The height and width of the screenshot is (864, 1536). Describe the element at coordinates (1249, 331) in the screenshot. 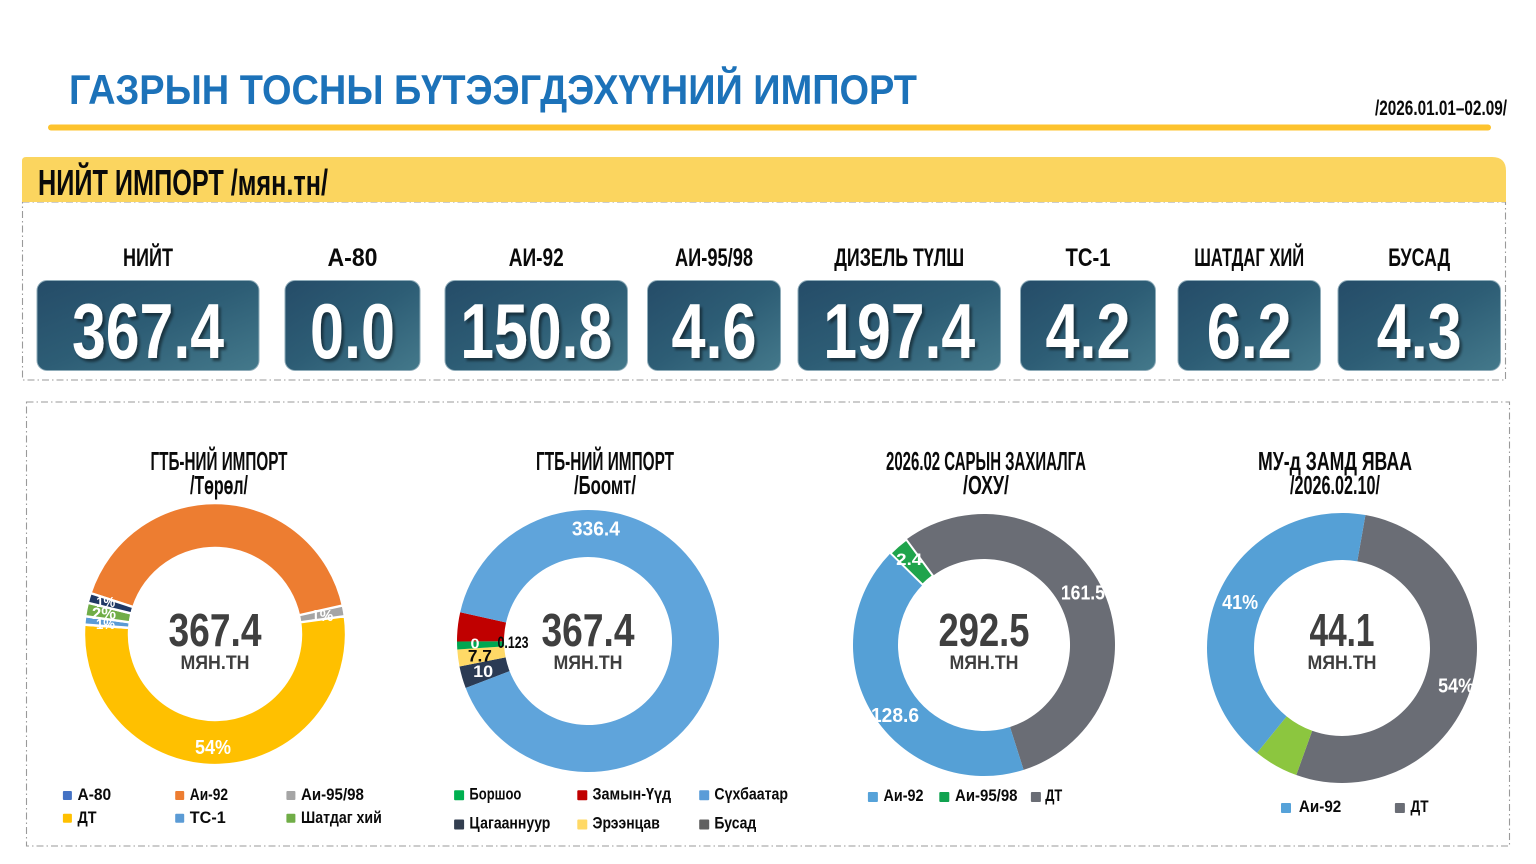

I see `svg-text: 6.2` at that location.